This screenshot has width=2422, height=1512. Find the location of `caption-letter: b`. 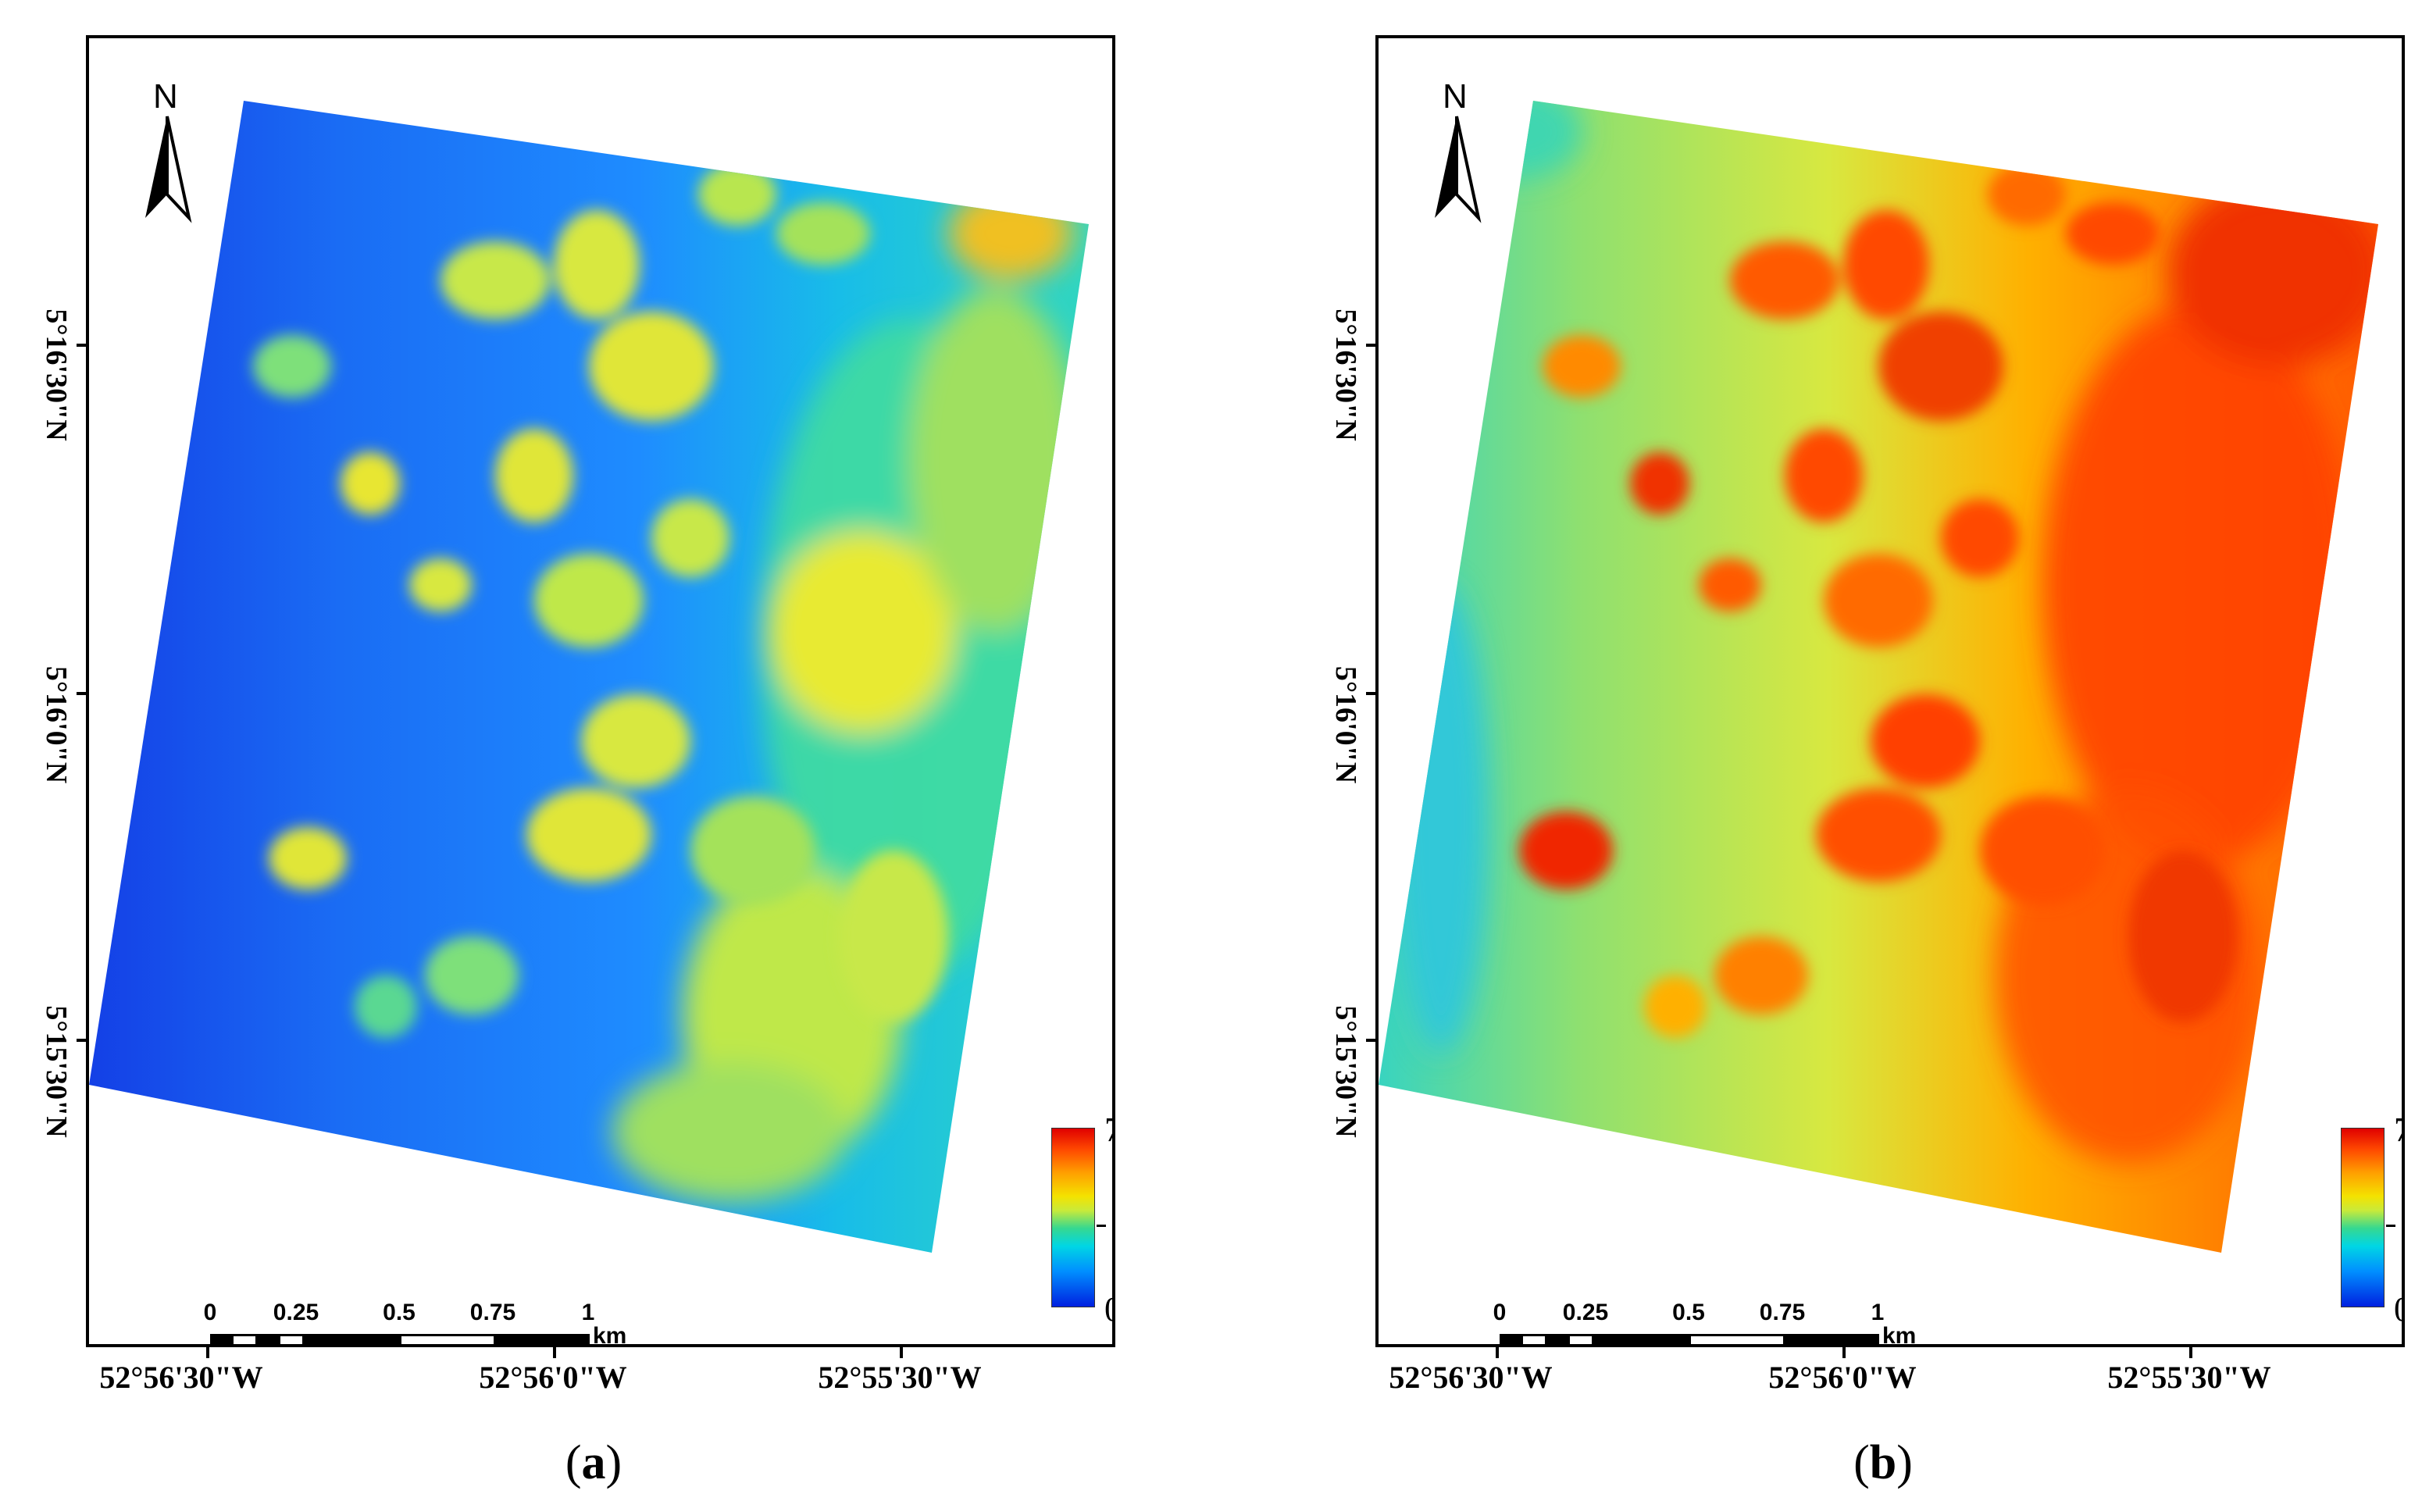

caption-letter: b is located at coordinates (1883, 1462).